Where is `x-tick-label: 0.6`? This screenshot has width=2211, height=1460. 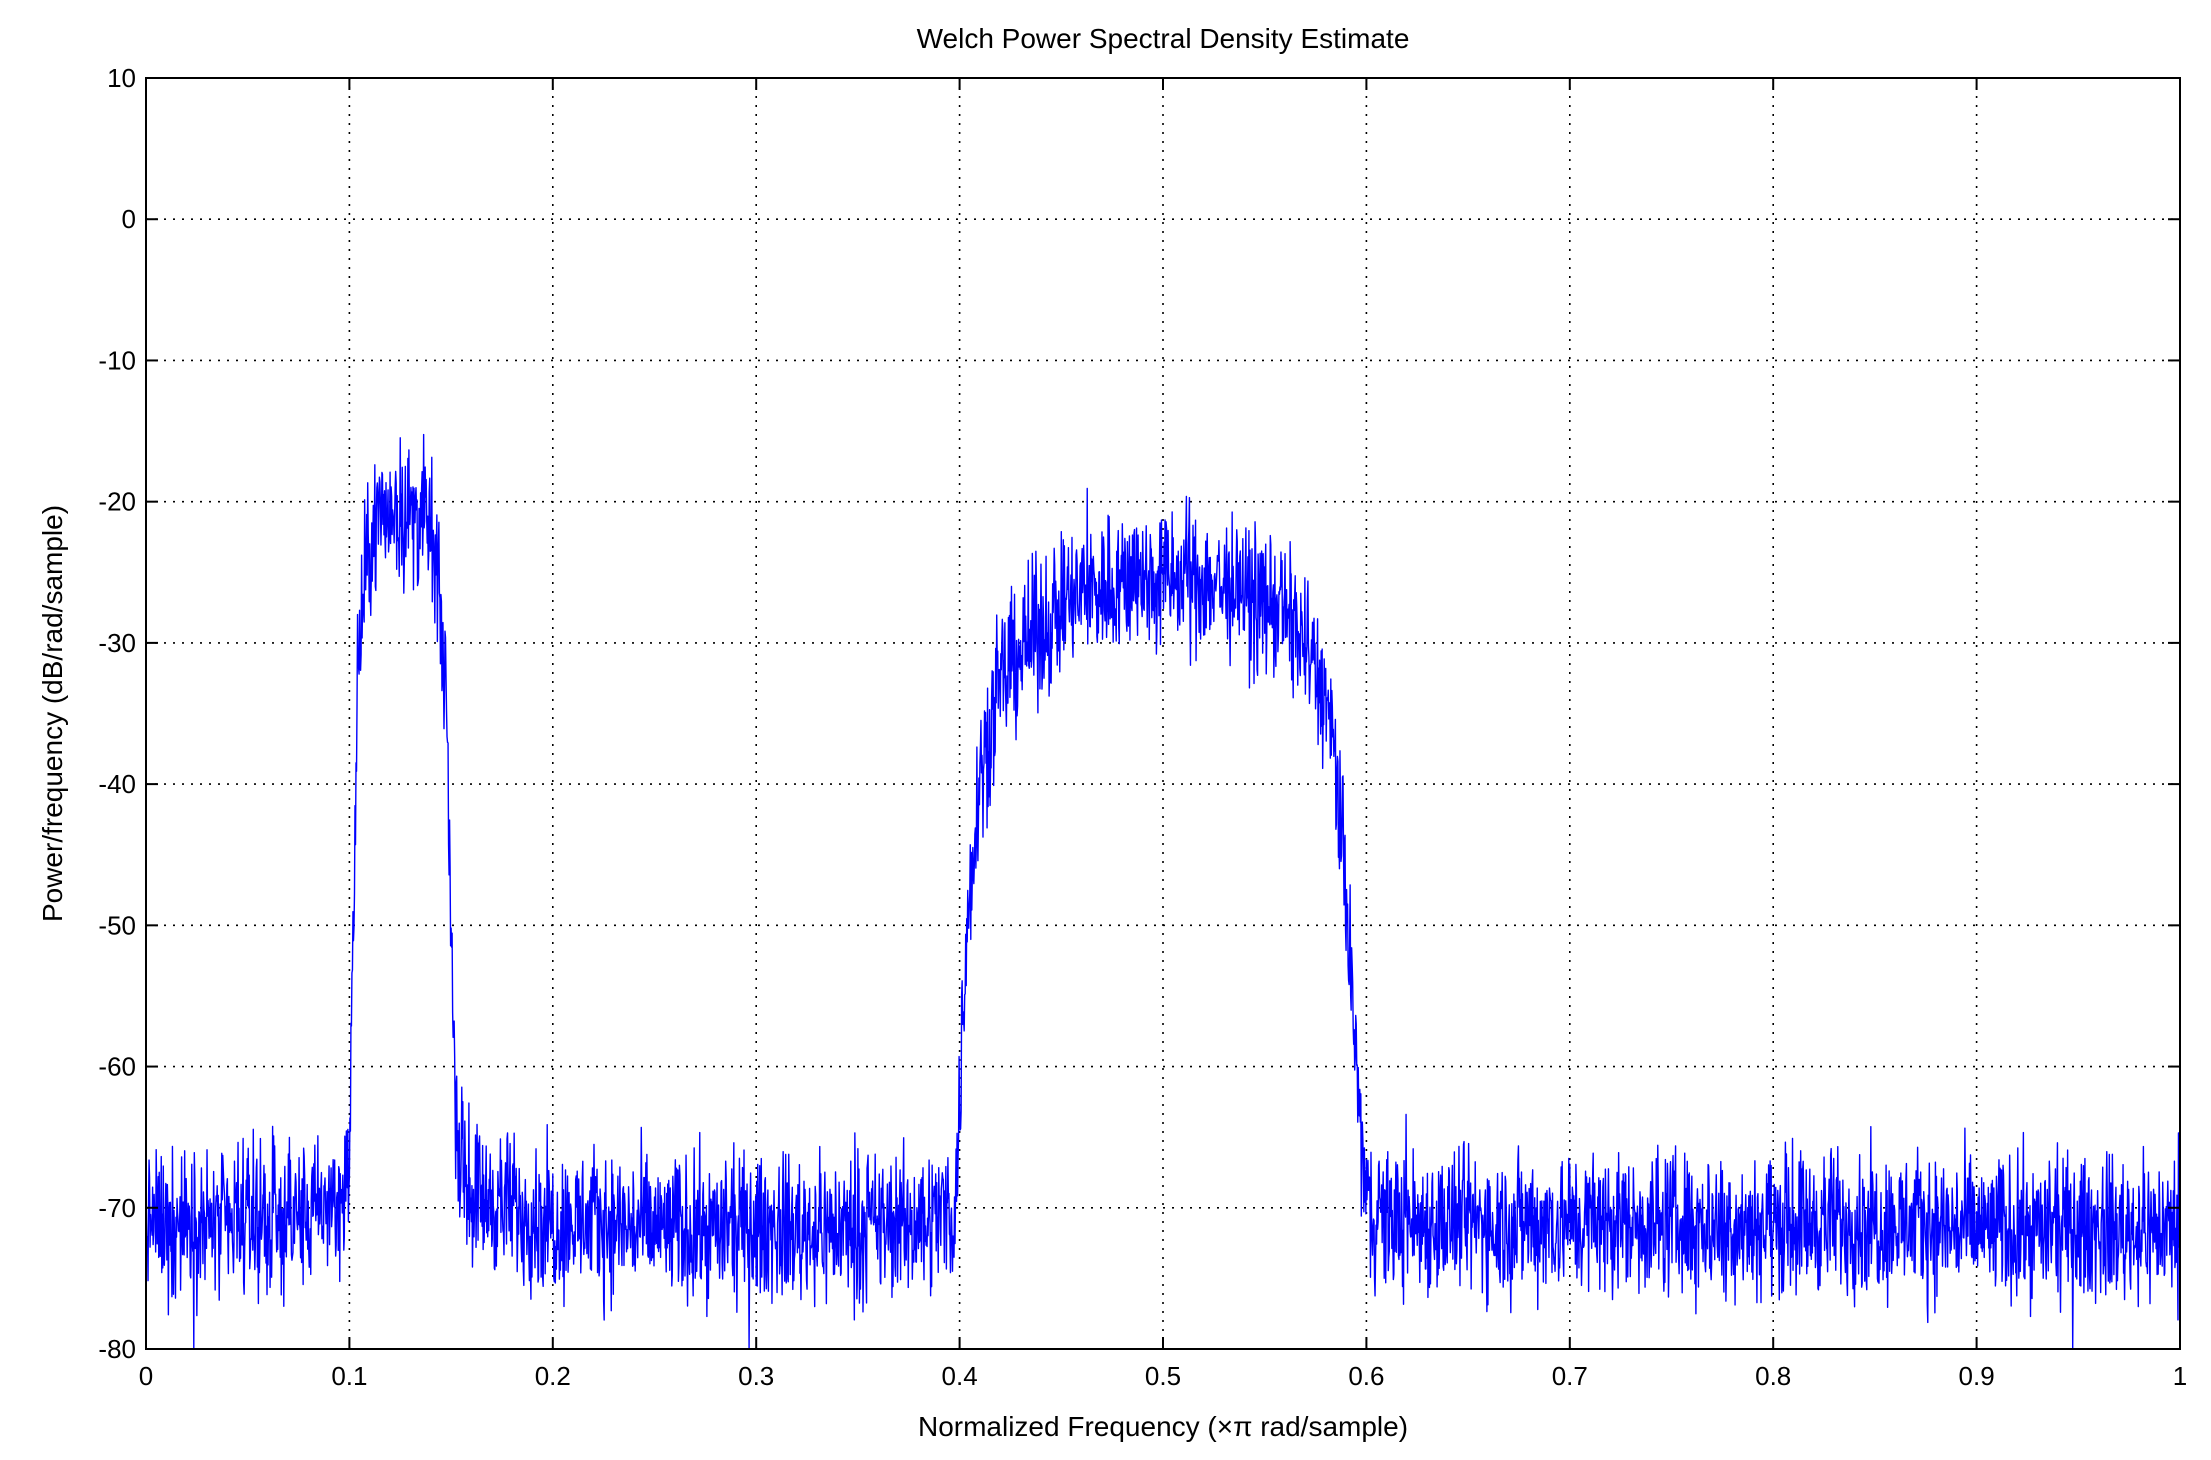
x-tick-label: 0.6 is located at coordinates (1366, 1376).